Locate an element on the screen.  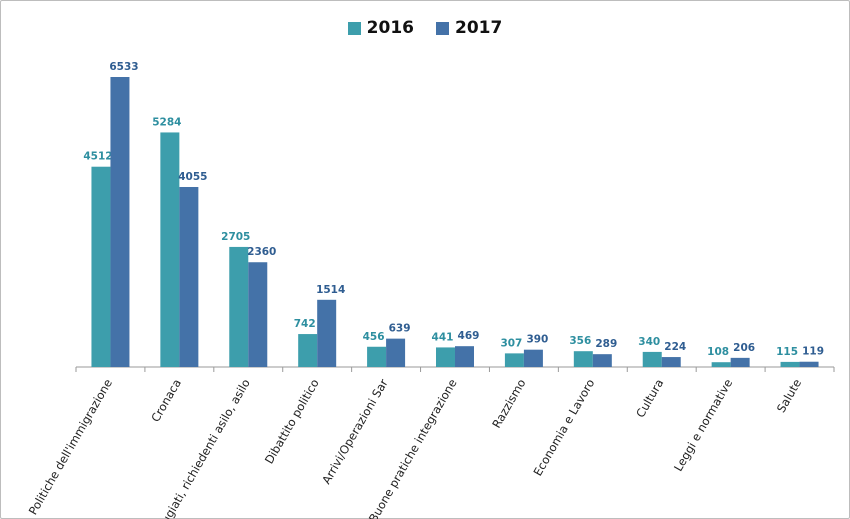
legend-swatch-2016 is located at coordinates (354, 28).